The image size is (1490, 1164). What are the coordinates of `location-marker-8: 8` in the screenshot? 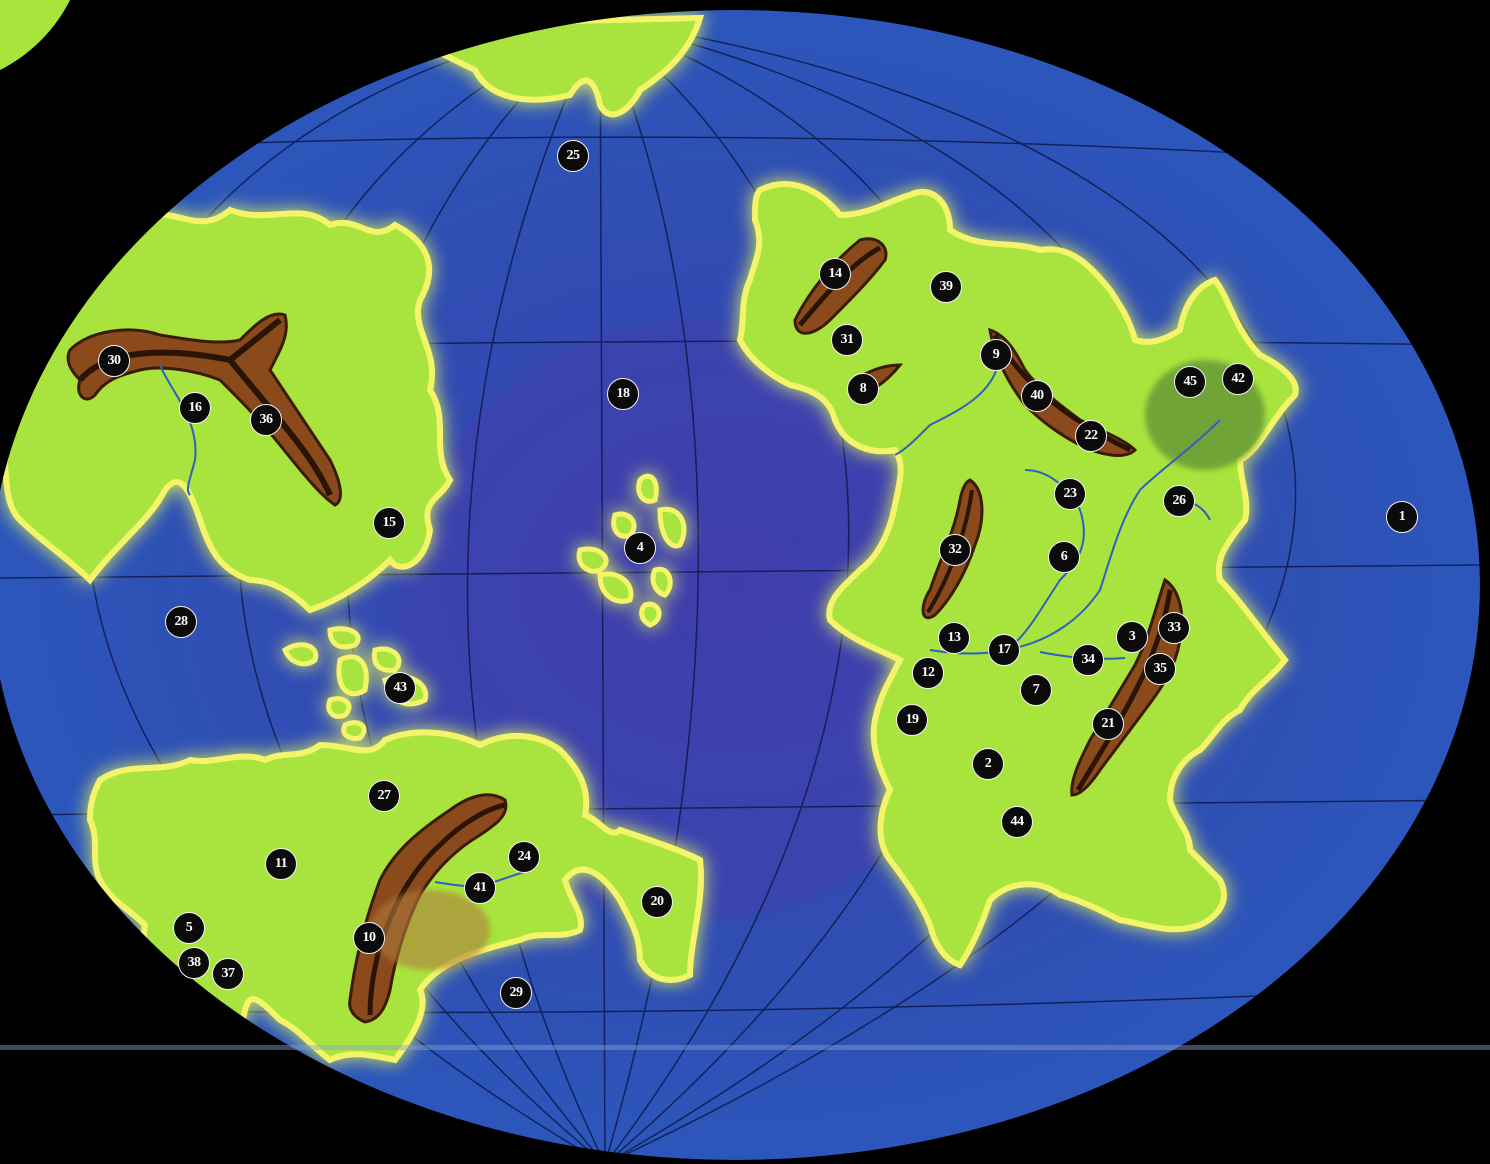 It's located at (863, 389).